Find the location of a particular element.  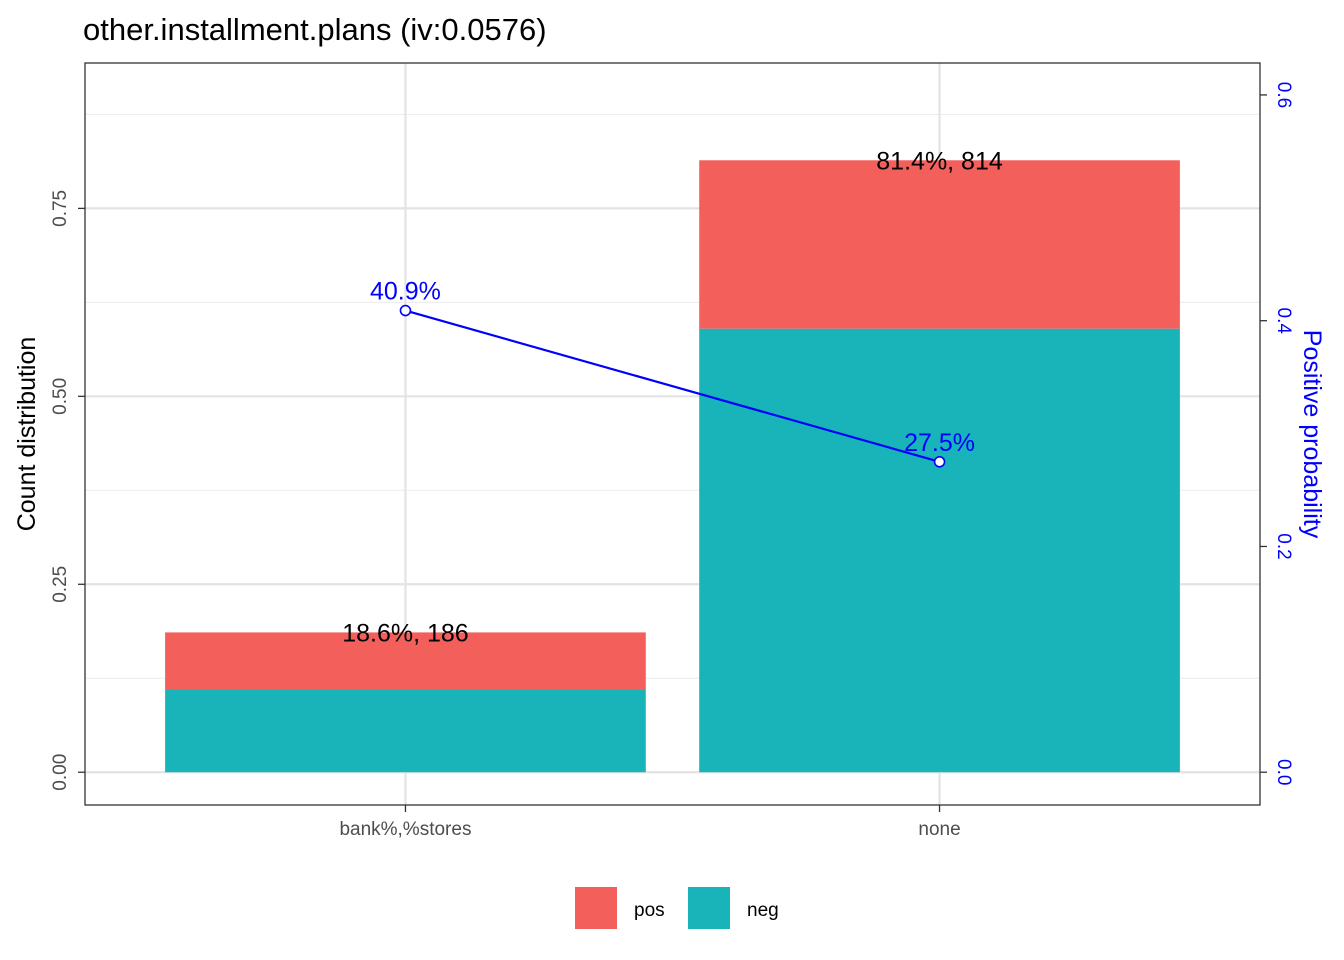

legend-label-neg: neg is located at coordinates (763, 910).